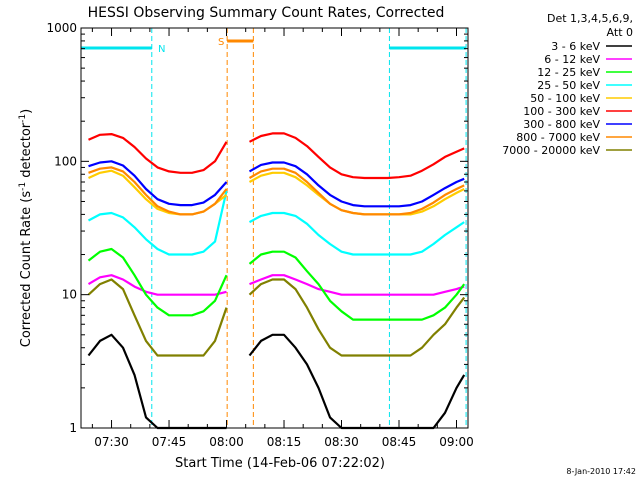 The height and width of the screenshot is (480, 640). I want to click on y-axis-label: Corrected Count Rate (s-1 detector-1), so click(26, 228).